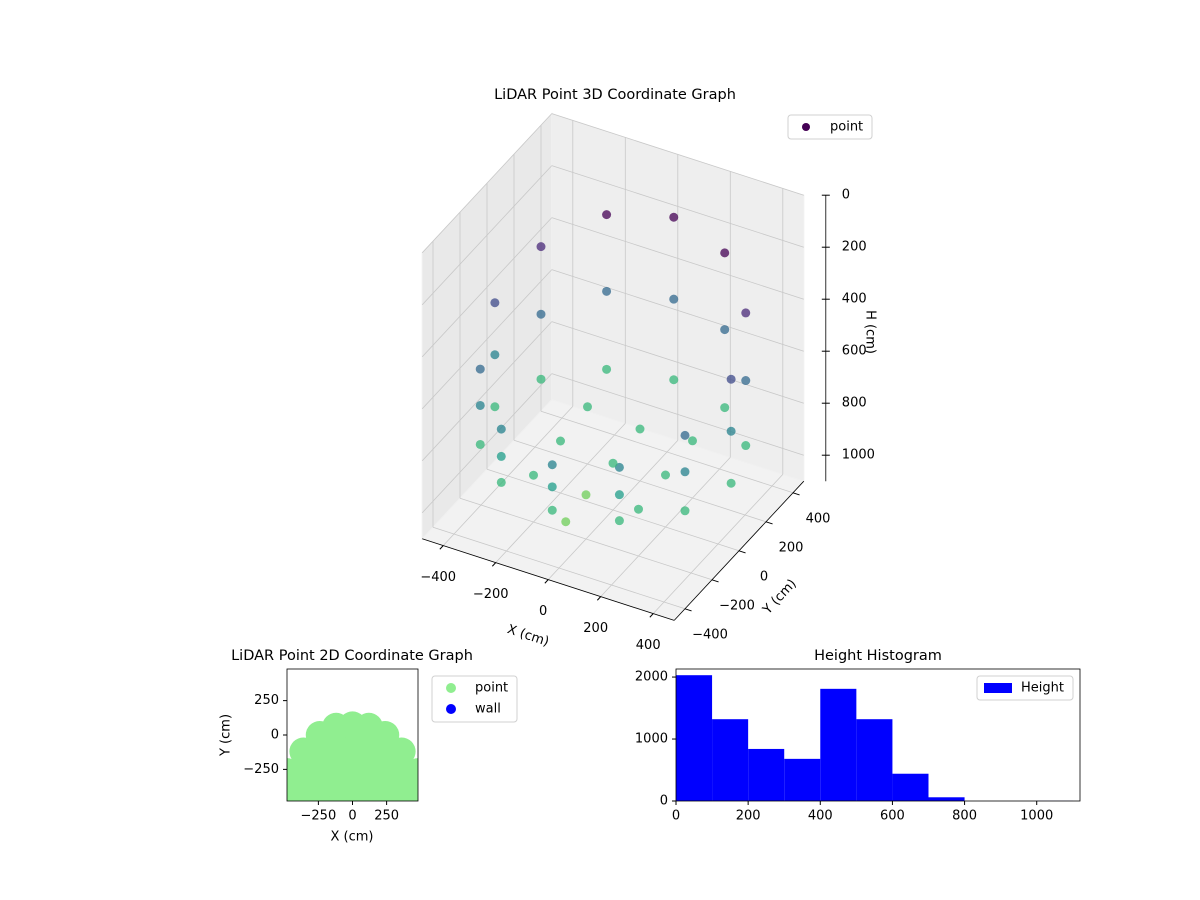  I want to click on legend-box, so click(1025, 688).